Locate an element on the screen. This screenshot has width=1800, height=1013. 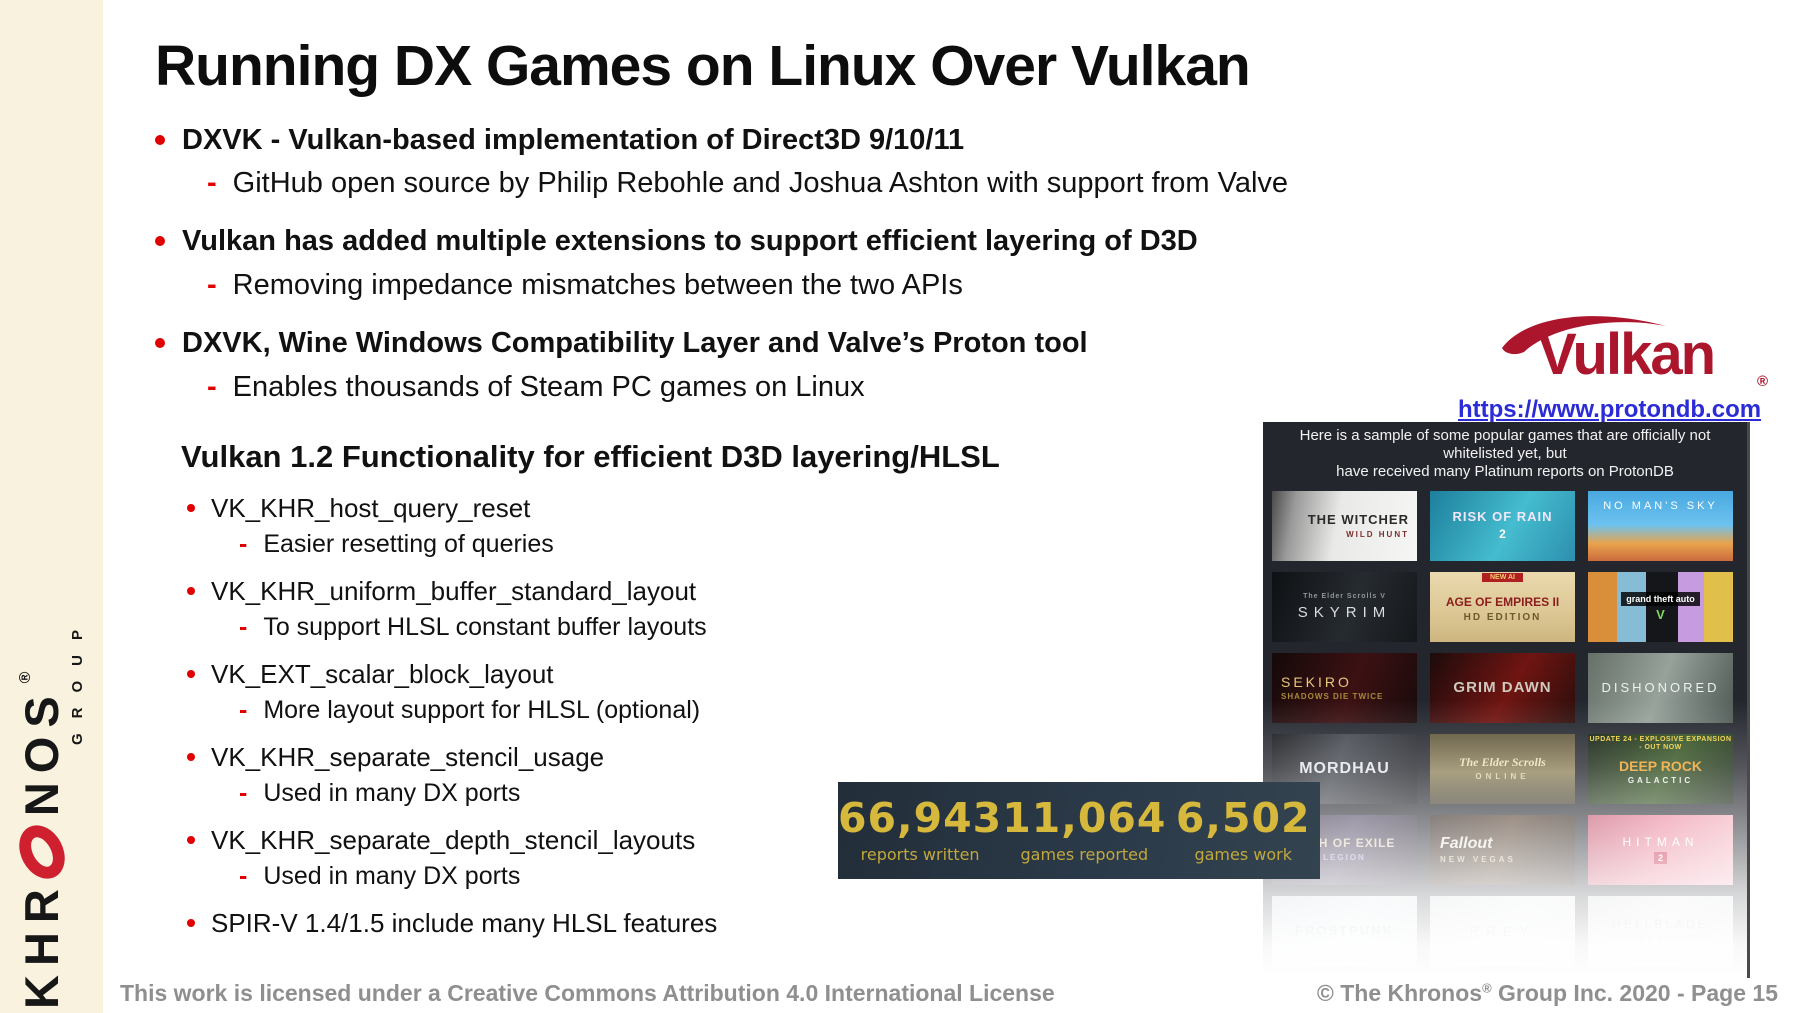
game-title: DISHONORED is located at coordinates (1660, 687).